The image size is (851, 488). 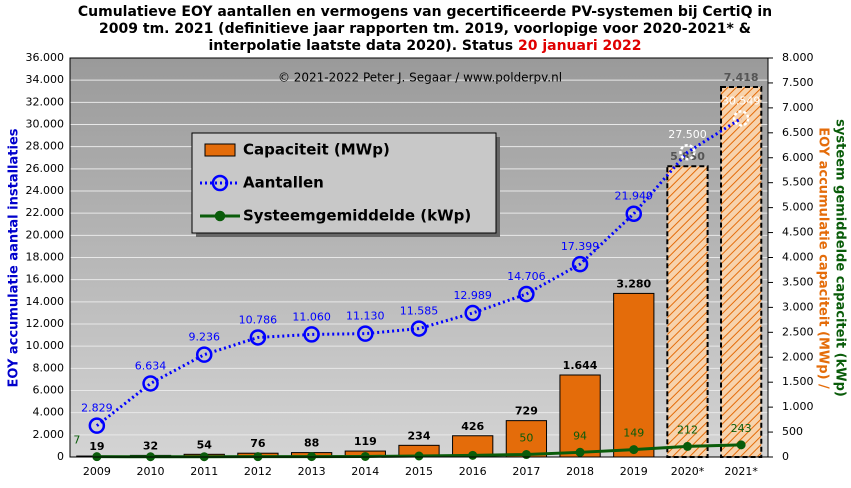 What do you see at coordinates (798, 381) in the screenshot?
I see `y2-tick-label: 1.500` at bounding box center [798, 381].